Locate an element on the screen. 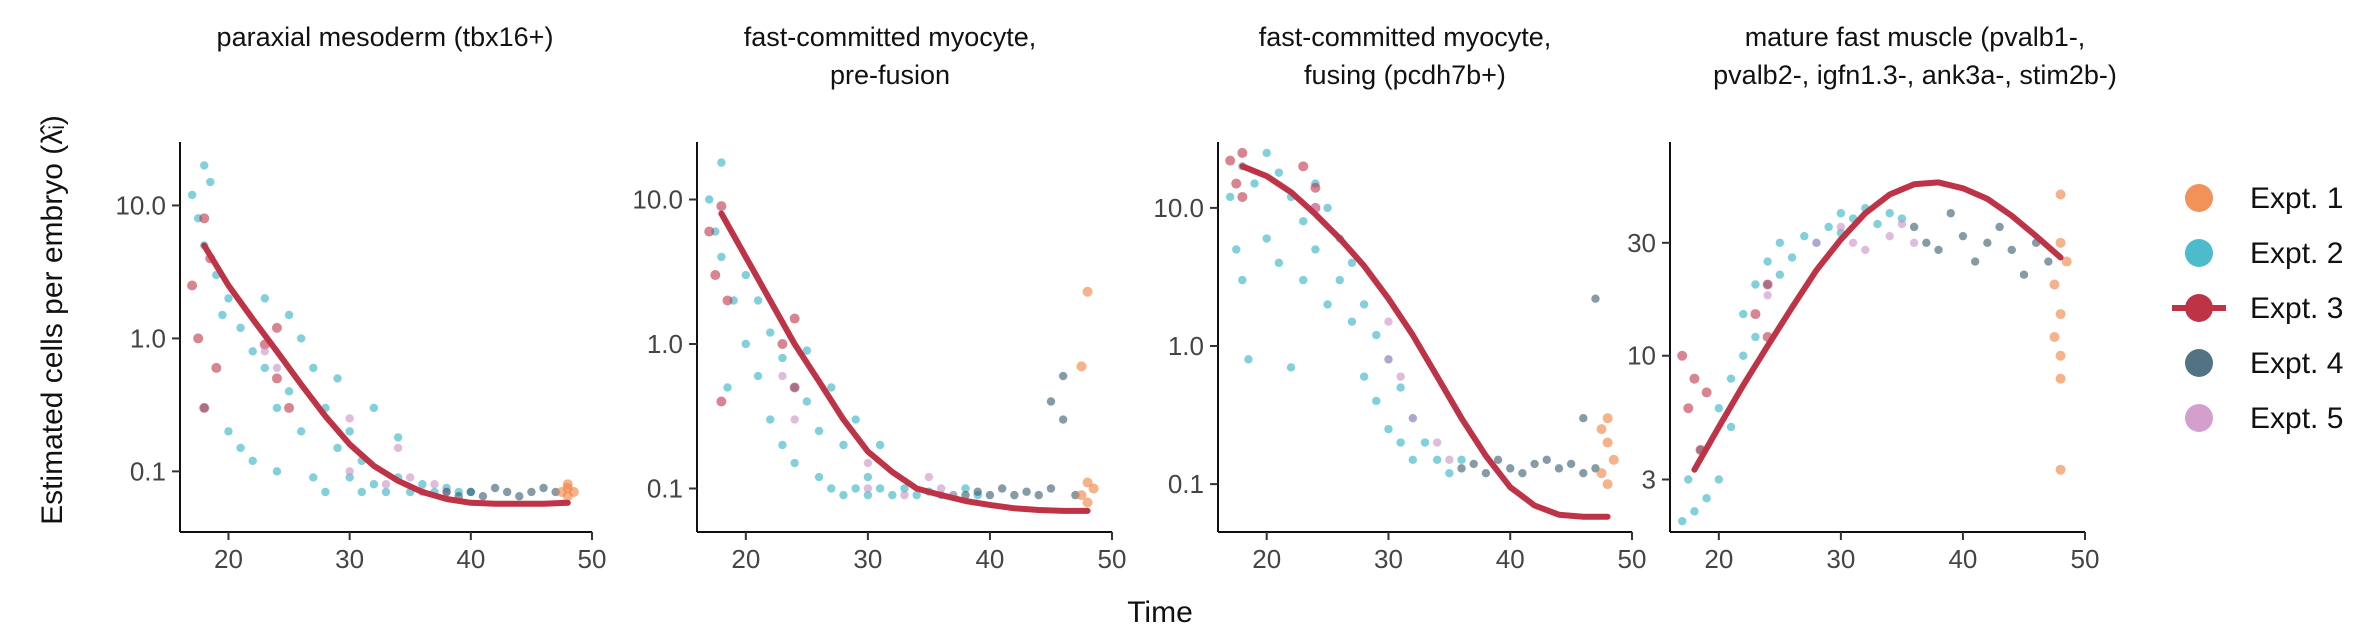  panel-title-line: paraxial mesoderm (tbx16+) is located at coordinates (385, 37).